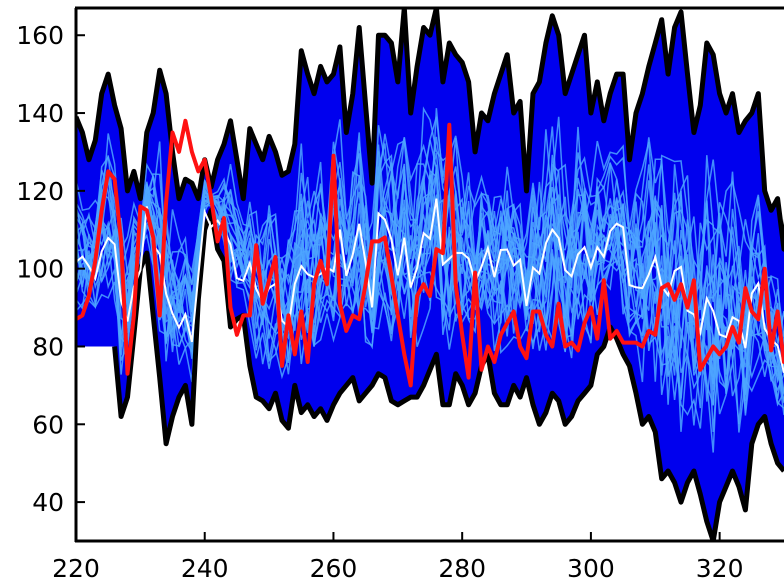 This screenshot has height=581, width=784. What do you see at coordinates (48, 424) in the screenshot?
I see `y-tick-label: 60` at bounding box center [48, 424].